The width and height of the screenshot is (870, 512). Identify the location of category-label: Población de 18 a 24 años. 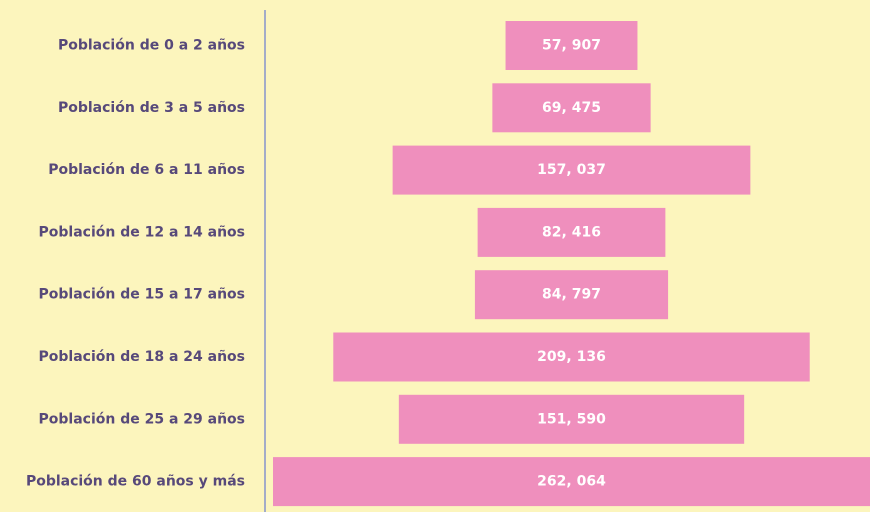
(142, 357).